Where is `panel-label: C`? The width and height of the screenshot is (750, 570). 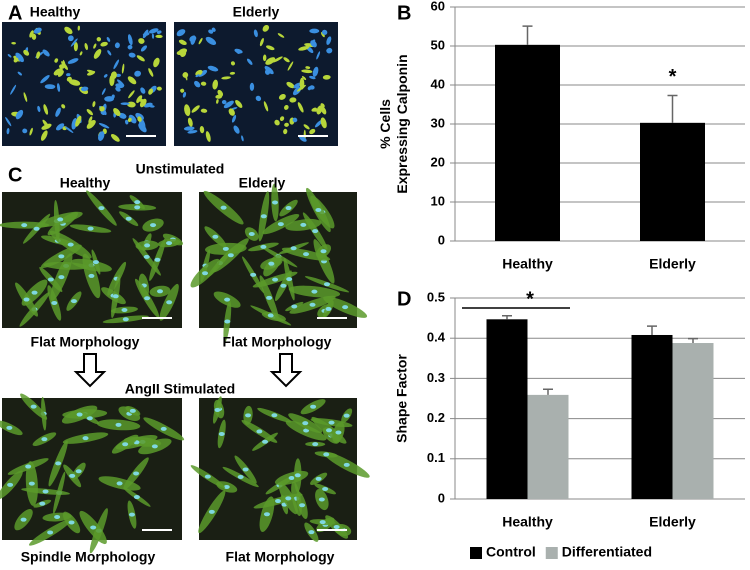 panel-label: C is located at coordinates (15, 175).